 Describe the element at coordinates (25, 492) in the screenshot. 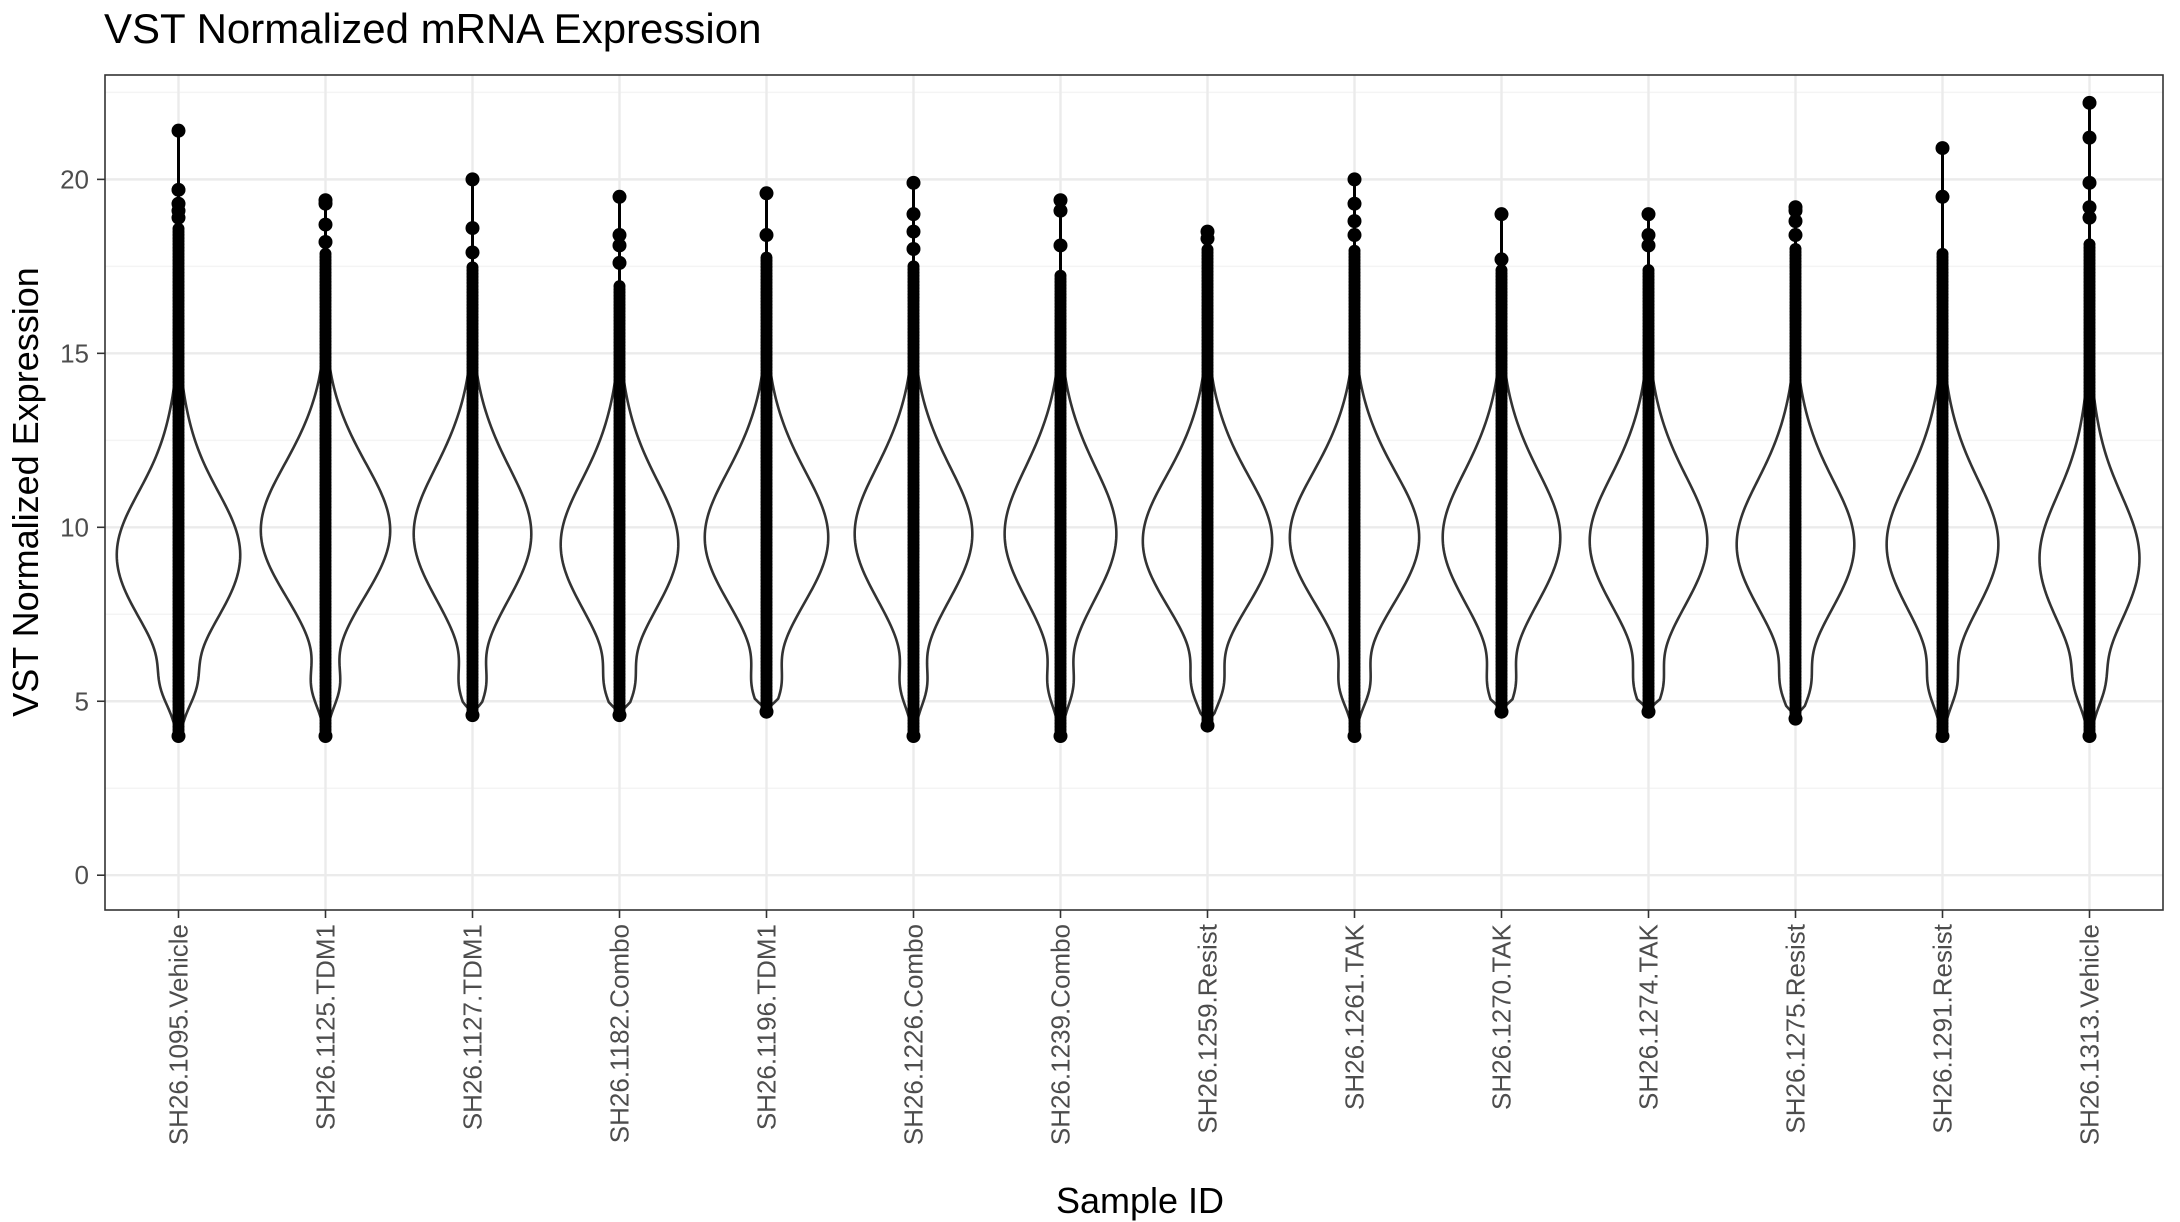

I see `y-axis-title: VST Normalized Expression` at that location.